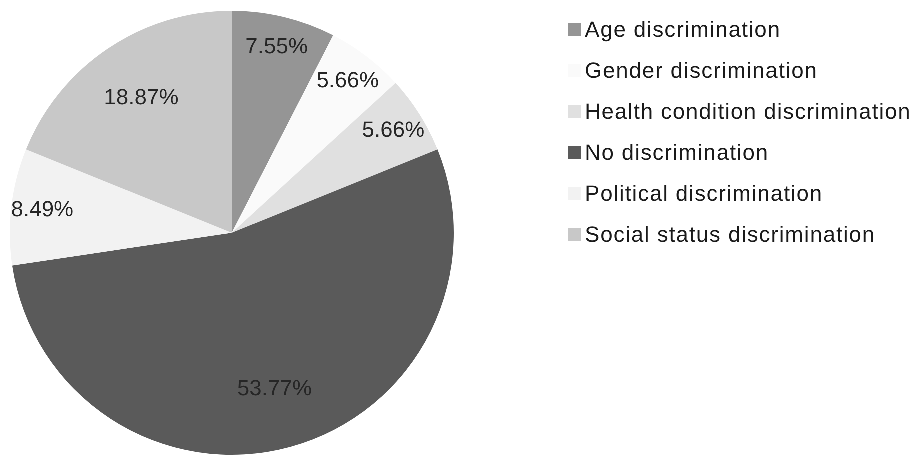  I want to click on legend-label: Gender discrimination, so click(701, 71).